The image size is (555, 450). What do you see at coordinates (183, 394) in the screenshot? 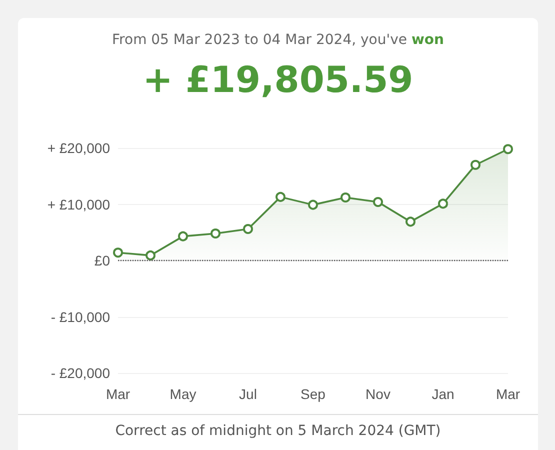
I see `x-tick-label: May` at bounding box center [183, 394].